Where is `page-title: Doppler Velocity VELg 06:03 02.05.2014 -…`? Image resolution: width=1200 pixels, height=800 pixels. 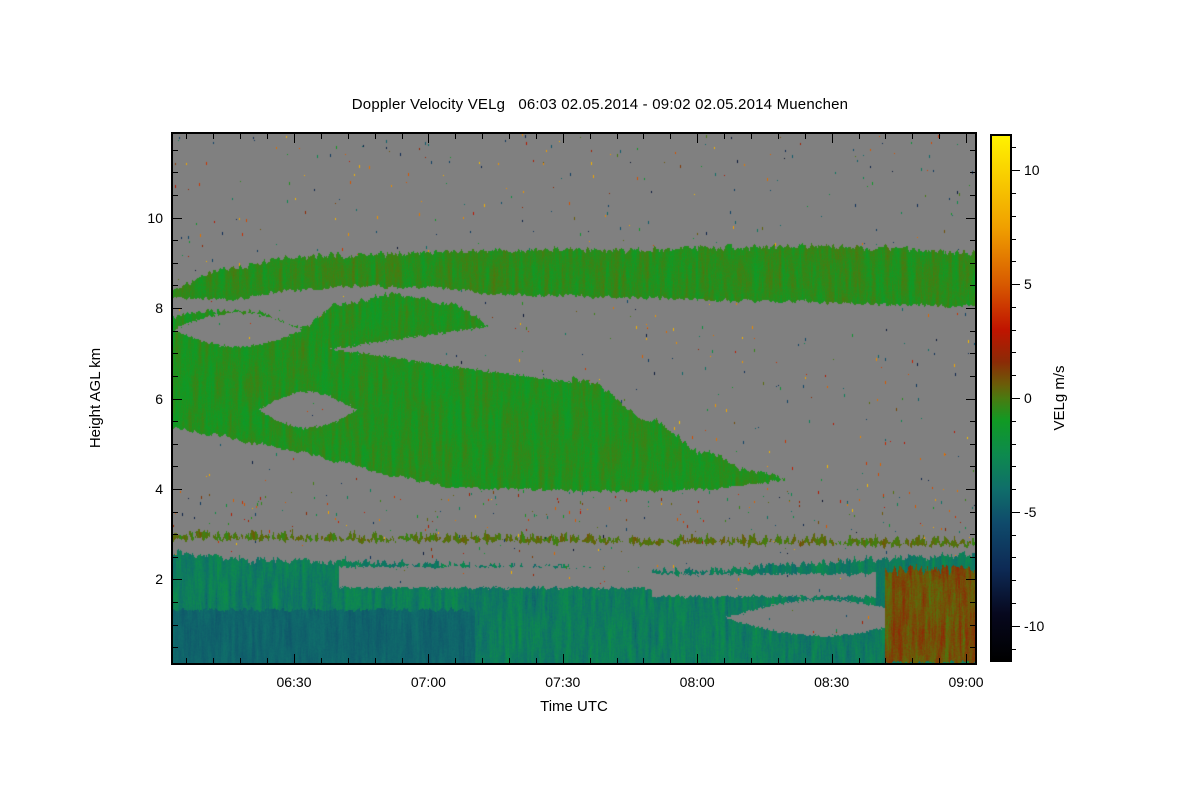 page-title: Doppler Velocity VELg 06:03 02.05.2014 -… is located at coordinates (600, 104).